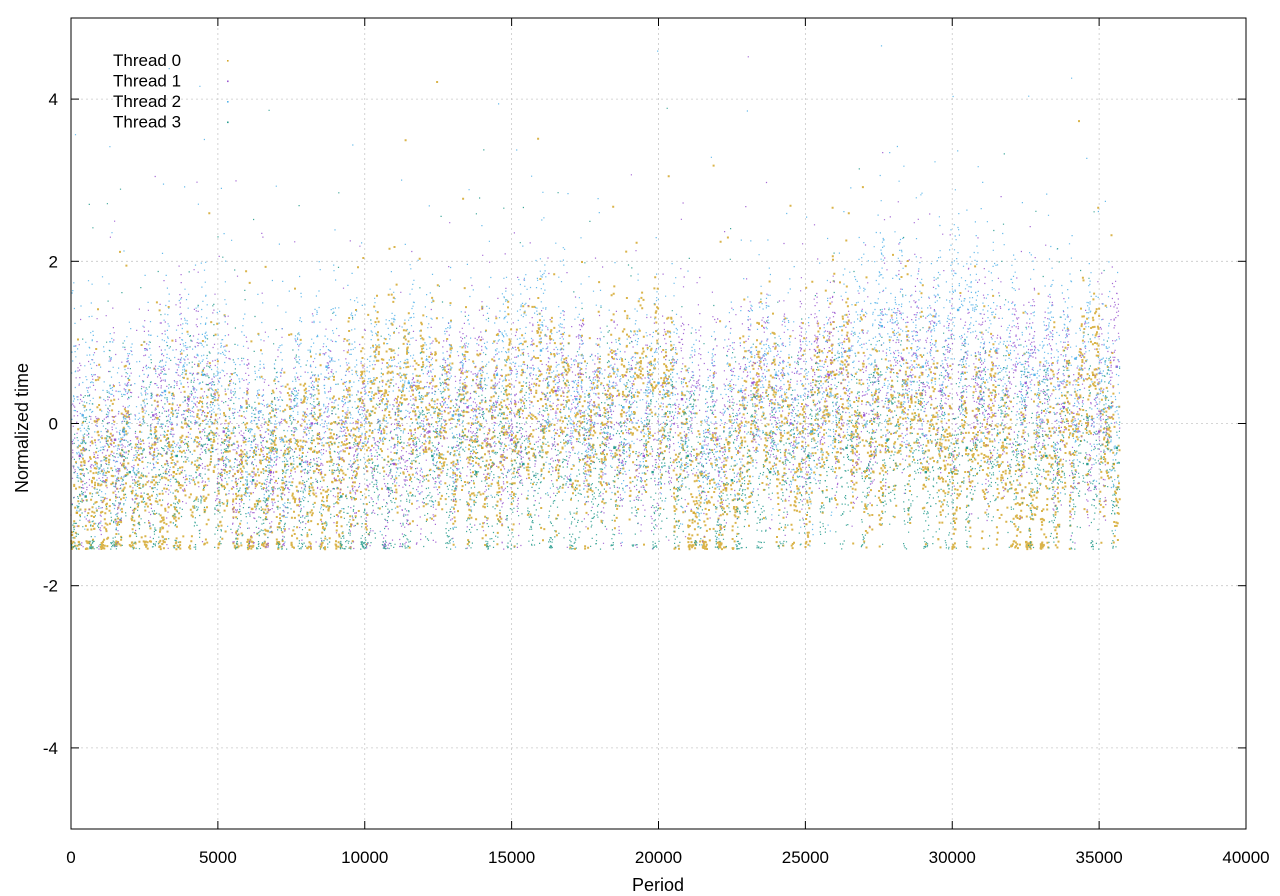 The width and height of the screenshot is (1280, 896). I want to click on x-tick-label: 0, so click(70, 857).